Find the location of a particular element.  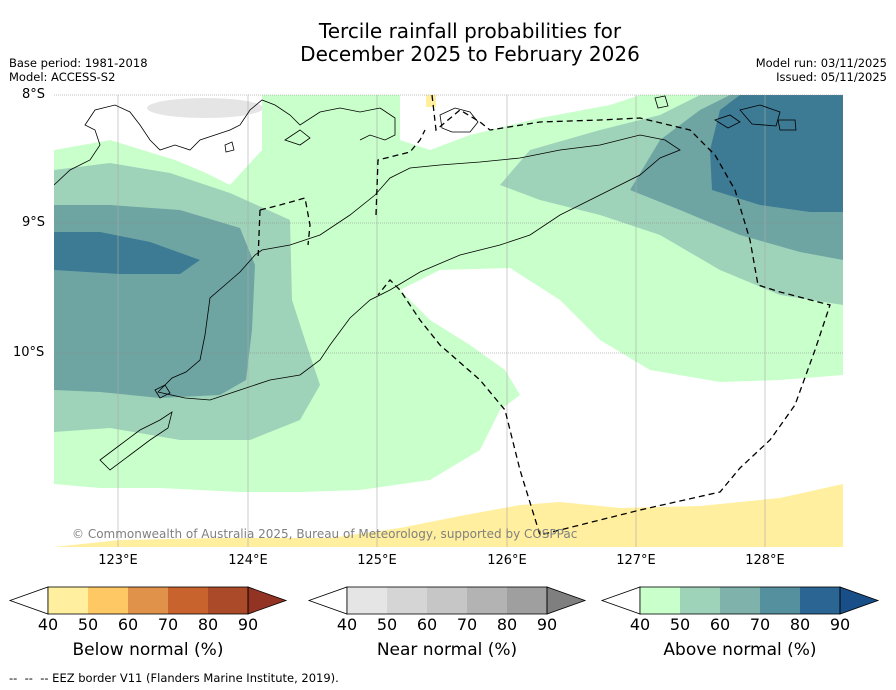

meta-right: Model run: 03/11/2025 Issued: 05/11/2025 is located at coordinates (821, 70).